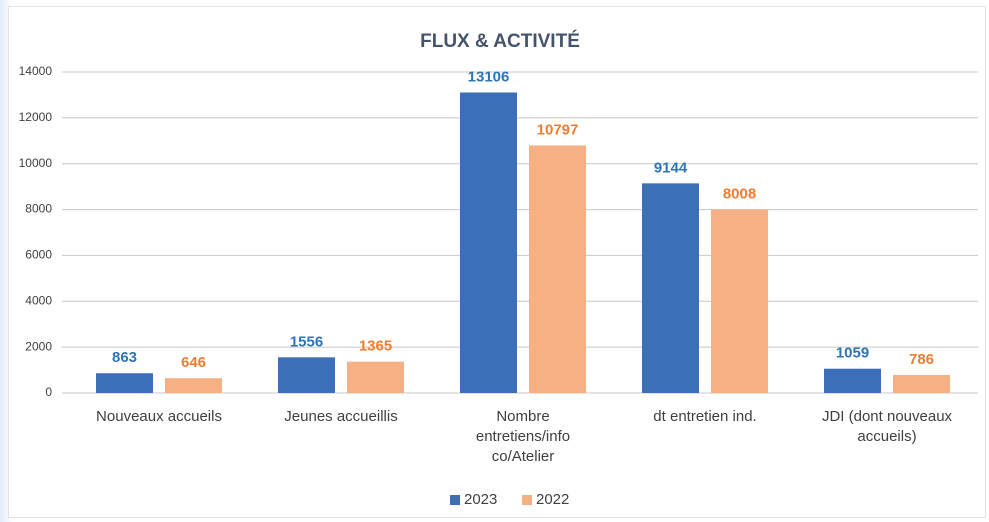  I want to click on data-label: 863, so click(124, 357).